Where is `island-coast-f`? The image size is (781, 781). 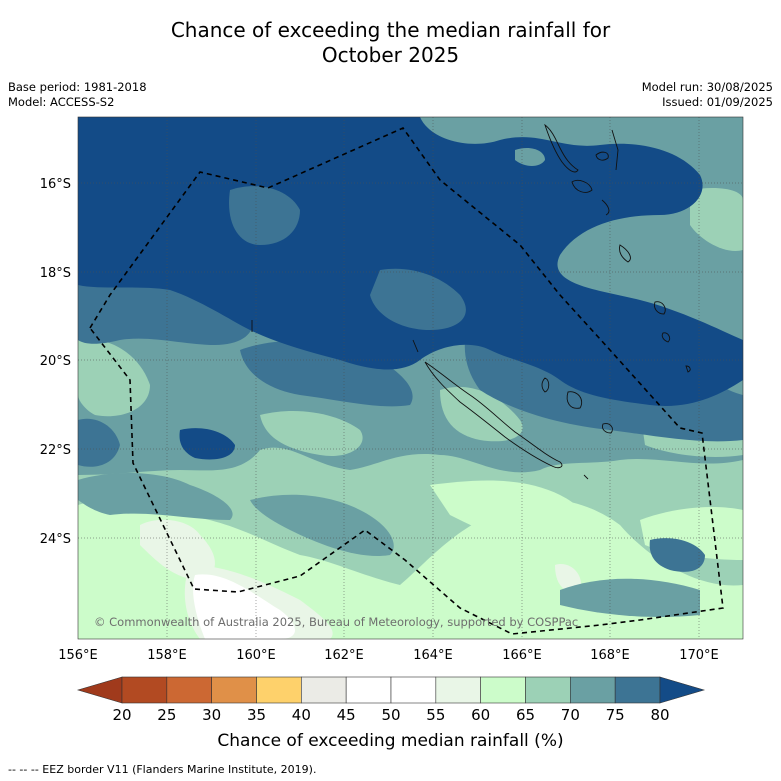
island-coast-f is located at coordinates (586, 477).